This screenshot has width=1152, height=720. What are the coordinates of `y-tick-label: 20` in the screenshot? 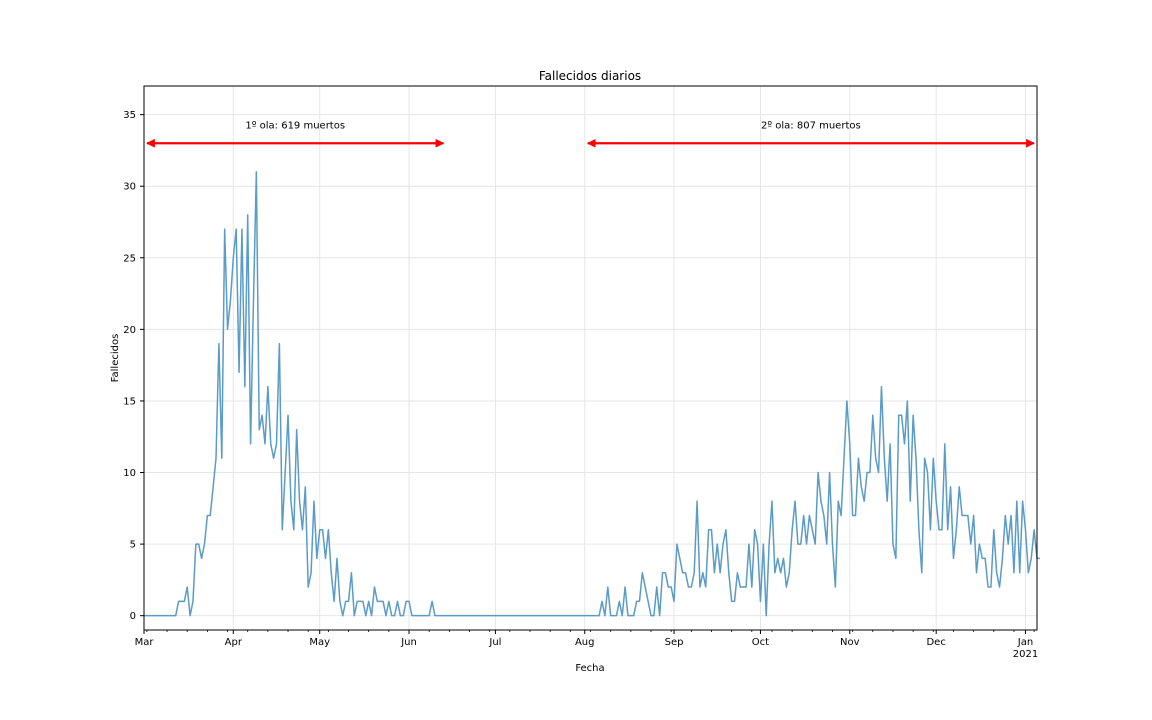 It's located at (129, 330).